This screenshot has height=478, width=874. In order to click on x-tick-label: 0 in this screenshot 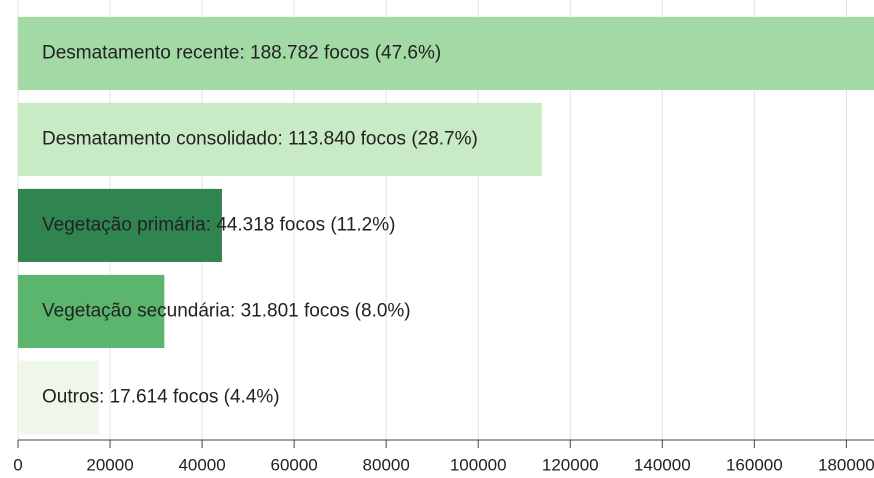, I will do `click(17, 464)`.